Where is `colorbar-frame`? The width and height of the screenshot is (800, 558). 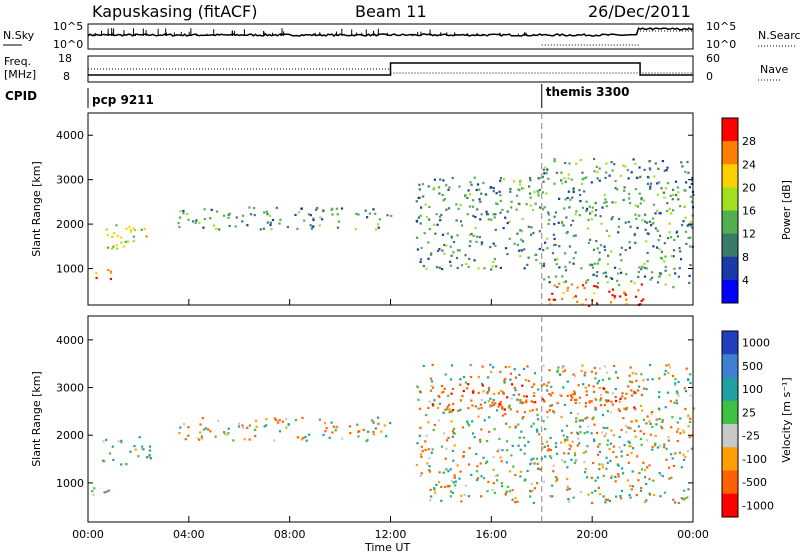
colorbar-frame is located at coordinates (730, 210).